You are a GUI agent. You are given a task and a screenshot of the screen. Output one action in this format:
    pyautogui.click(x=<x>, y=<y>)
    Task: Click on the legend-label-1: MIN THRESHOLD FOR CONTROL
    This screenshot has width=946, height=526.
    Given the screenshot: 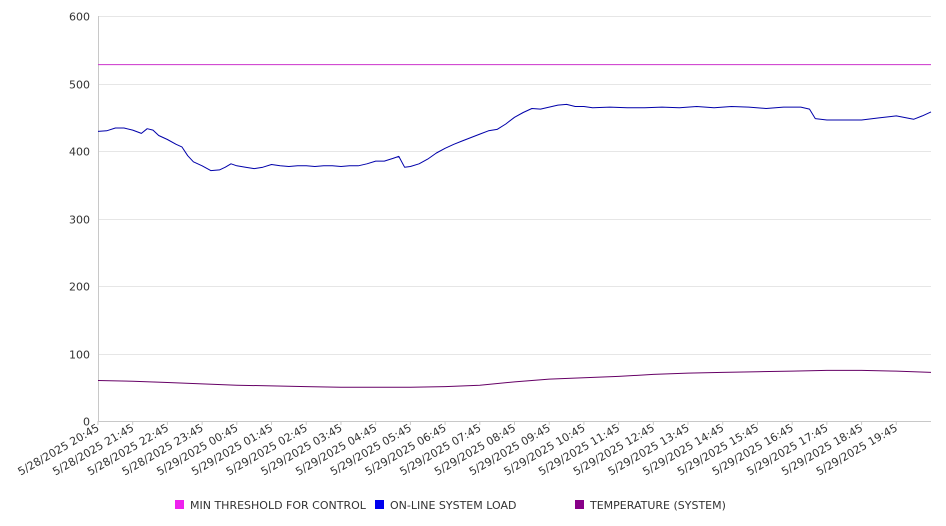 What is the action you would take?
    pyautogui.click(x=278, y=505)
    